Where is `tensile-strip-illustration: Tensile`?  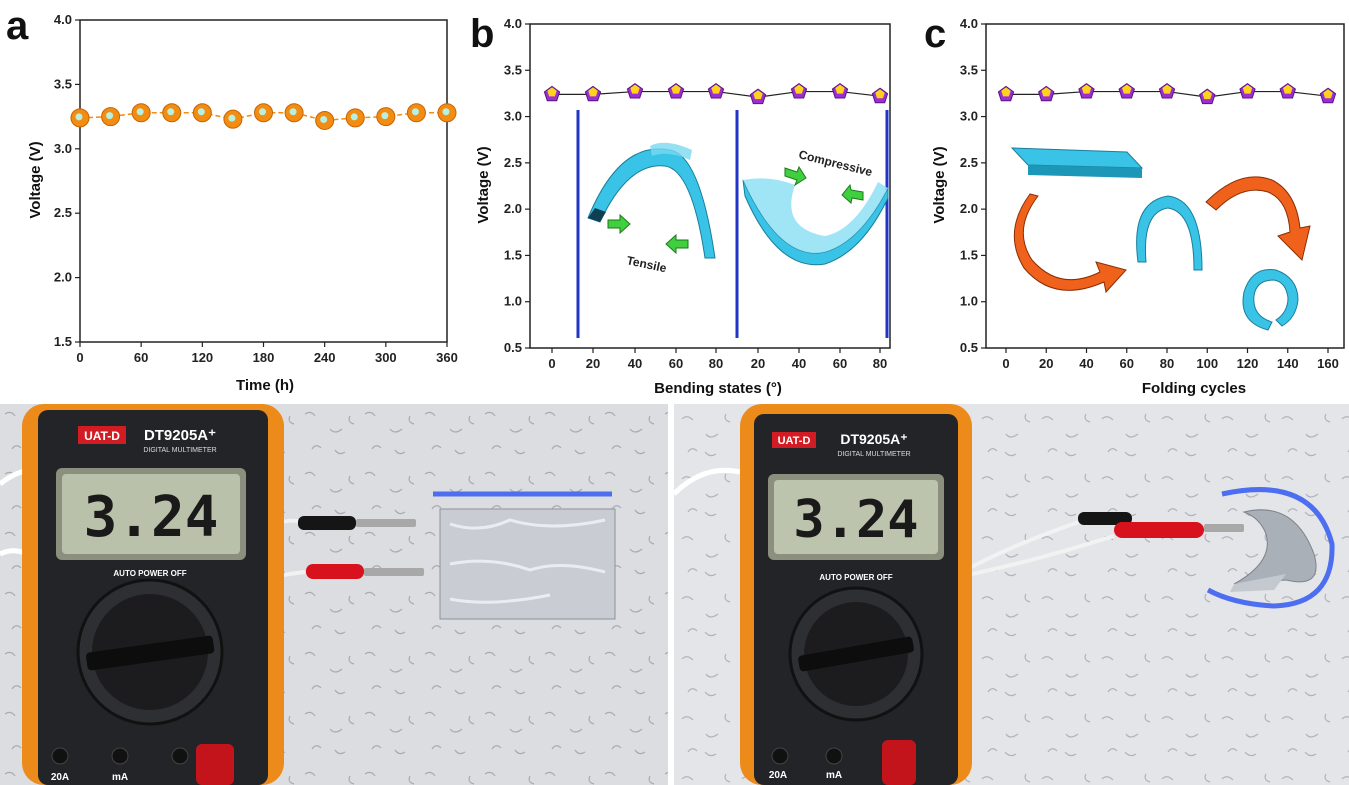 tensile-strip-illustration: Tensile is located at coordinates (651, 208).